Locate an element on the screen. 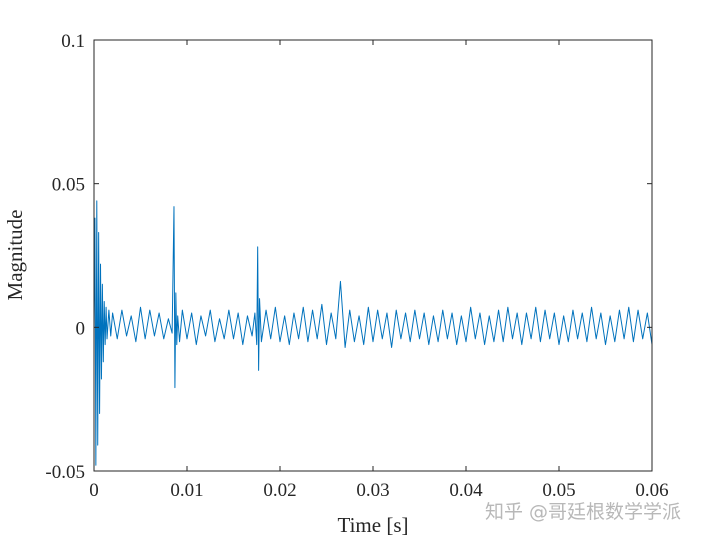 Image resolution: width=720 pixels, height=540 pixels. watermark-text: 知乎 @哥廷根数学学派 is located at coordinates (583, 512).